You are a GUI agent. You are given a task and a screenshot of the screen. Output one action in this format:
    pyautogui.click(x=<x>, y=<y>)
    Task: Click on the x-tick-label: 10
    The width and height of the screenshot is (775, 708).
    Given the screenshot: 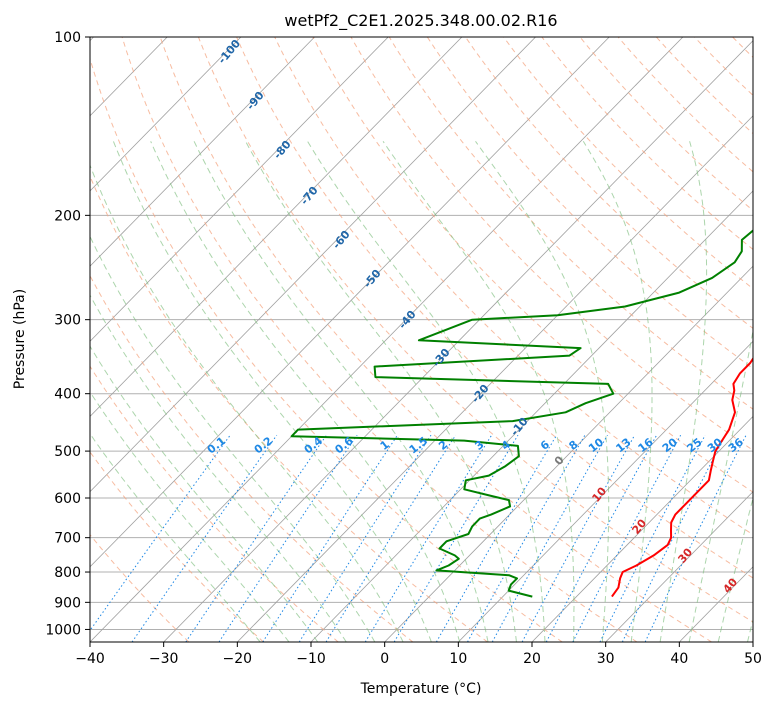 What is the action you would take?
    pyautogui.click(x=458, y=659)
    